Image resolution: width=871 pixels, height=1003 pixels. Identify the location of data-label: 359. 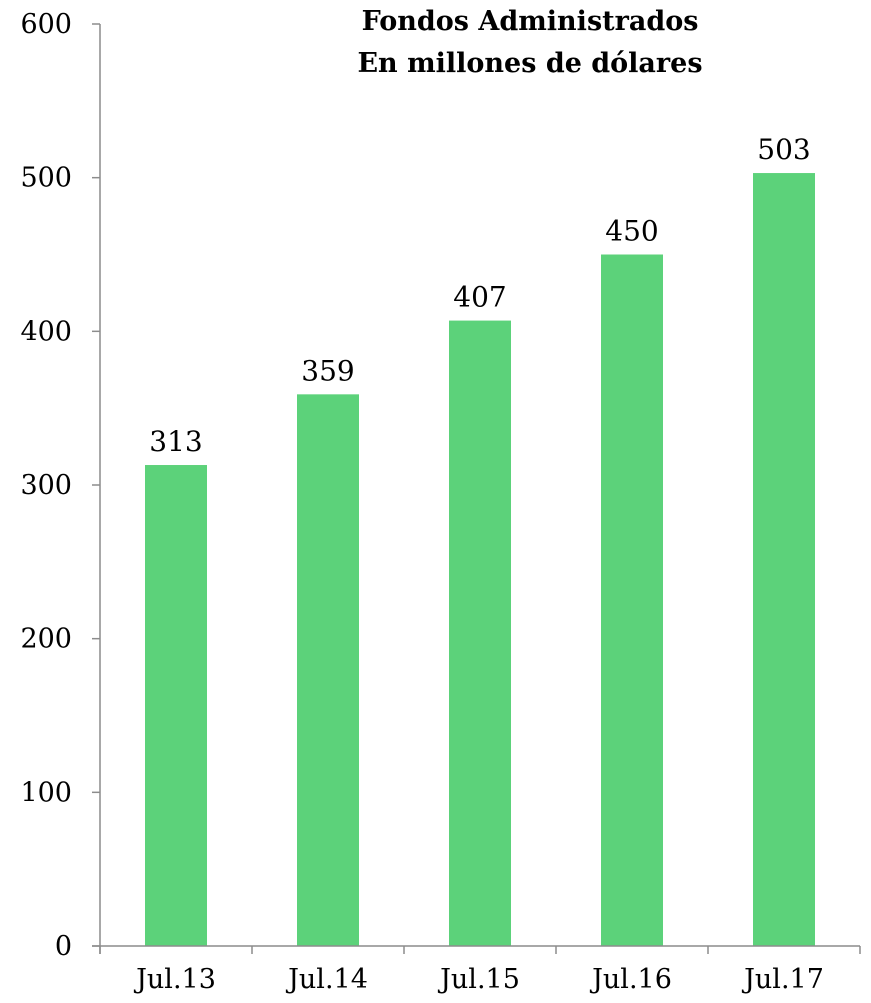
(327, 370).